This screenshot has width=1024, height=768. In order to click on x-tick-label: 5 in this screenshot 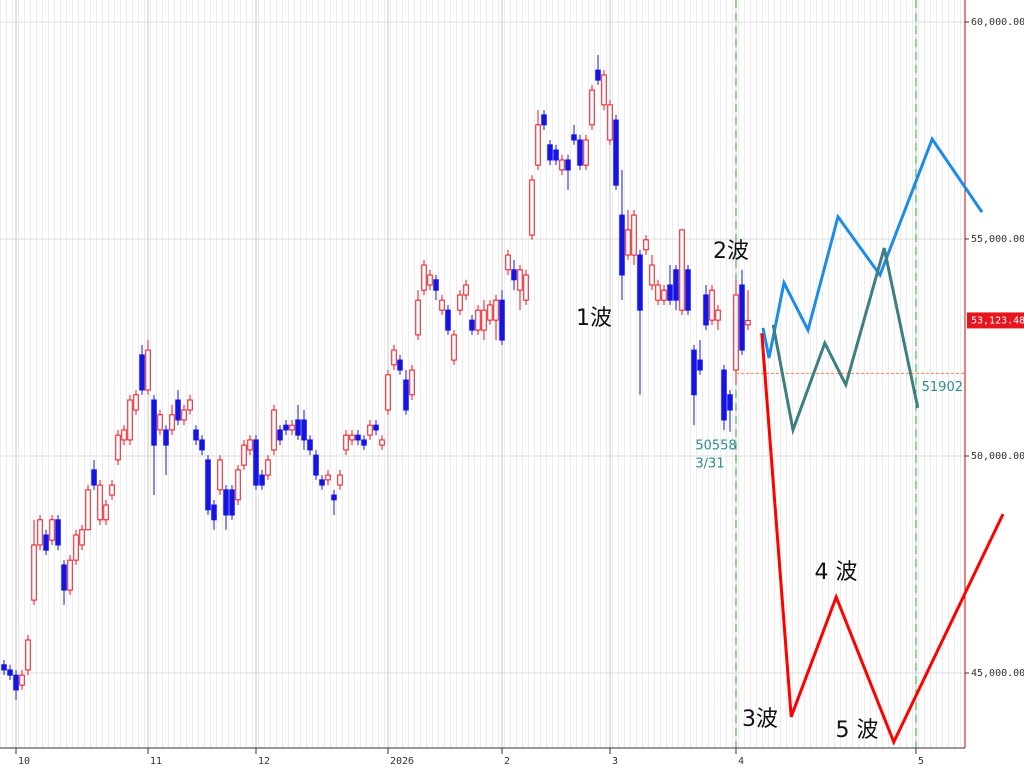, I will do `click(921, 761)`.